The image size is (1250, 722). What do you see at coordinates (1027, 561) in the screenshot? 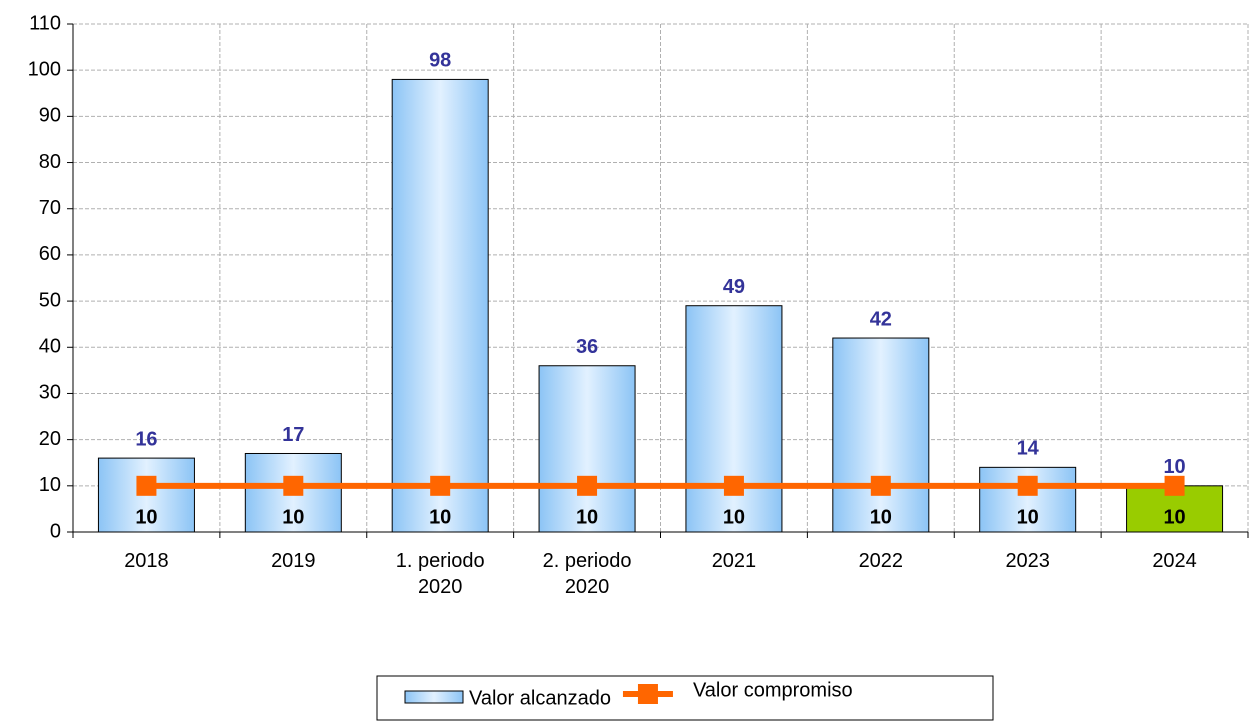
I see `x-tick-label: 2023` at bounding box center [1027, 561].